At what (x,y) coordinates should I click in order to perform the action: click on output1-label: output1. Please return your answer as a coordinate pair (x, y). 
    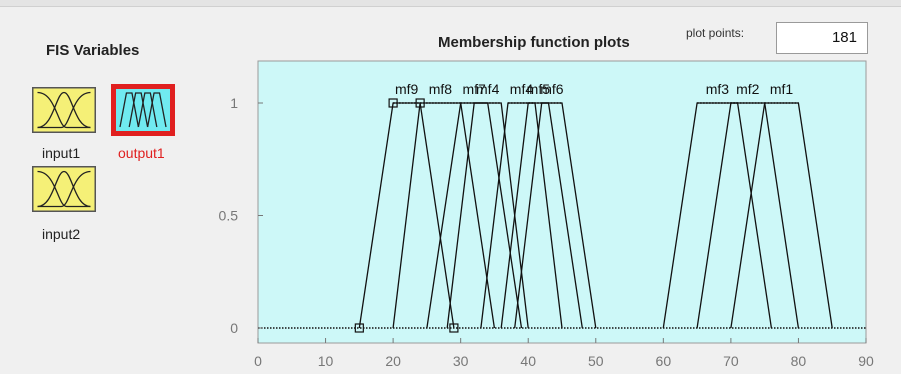
    Looking at the image, I should click on (141, 153).